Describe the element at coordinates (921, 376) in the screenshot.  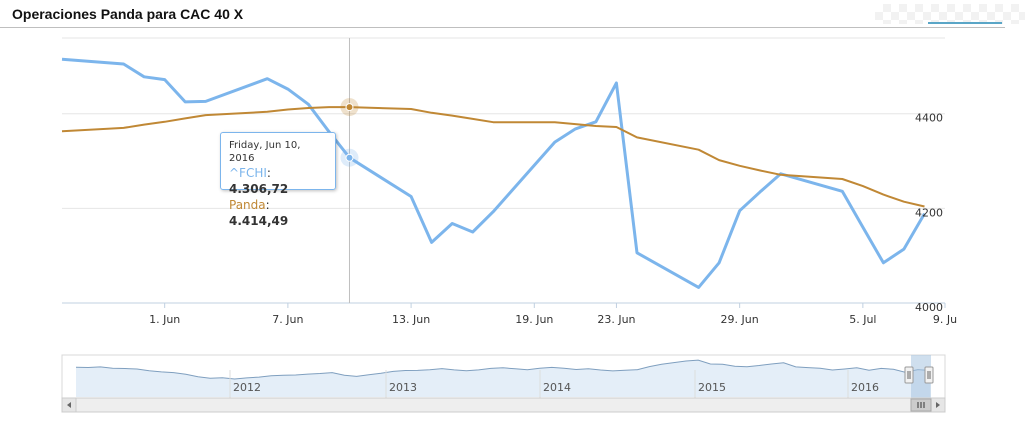
I see `navigator-selected-range` at that location.